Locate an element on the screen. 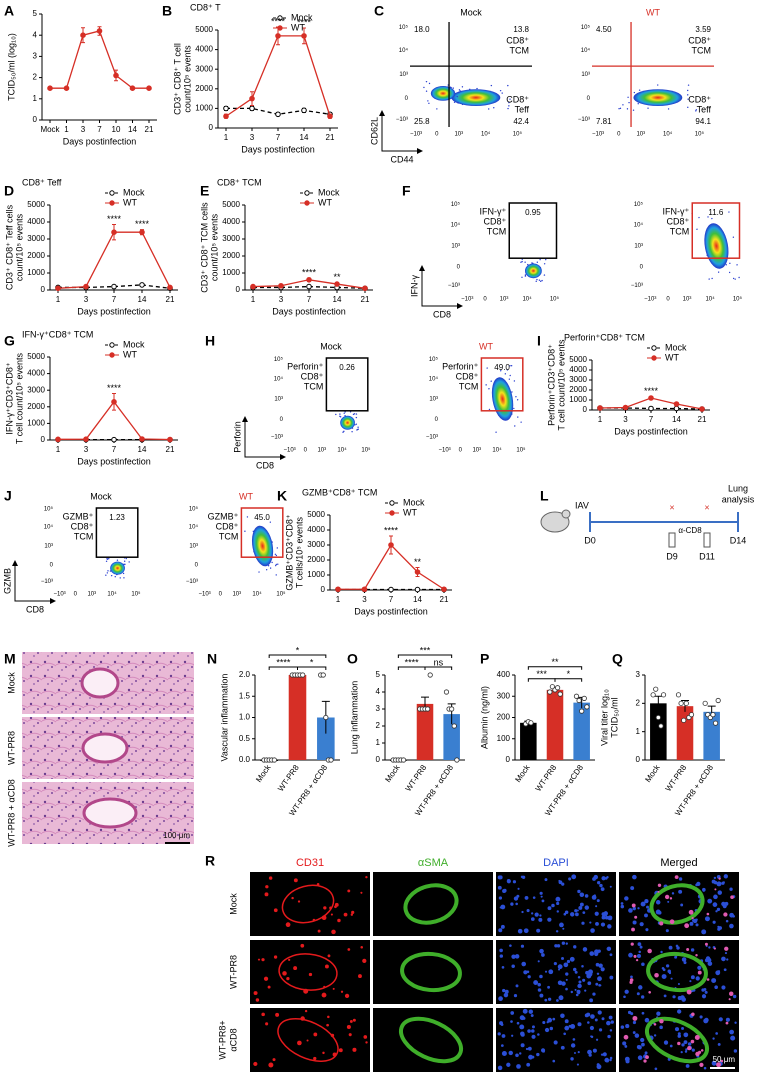 Image resolution: width=759 pixels, height=1074 pixels. flow-y-tick-label: −10³ is located at coordinates (192, 582).